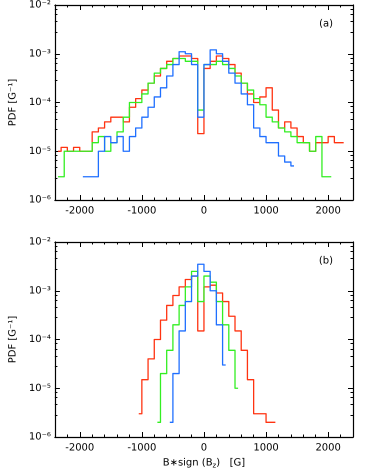 The image size is (366, 475). I want to click on text: (a), so click(326, 24).